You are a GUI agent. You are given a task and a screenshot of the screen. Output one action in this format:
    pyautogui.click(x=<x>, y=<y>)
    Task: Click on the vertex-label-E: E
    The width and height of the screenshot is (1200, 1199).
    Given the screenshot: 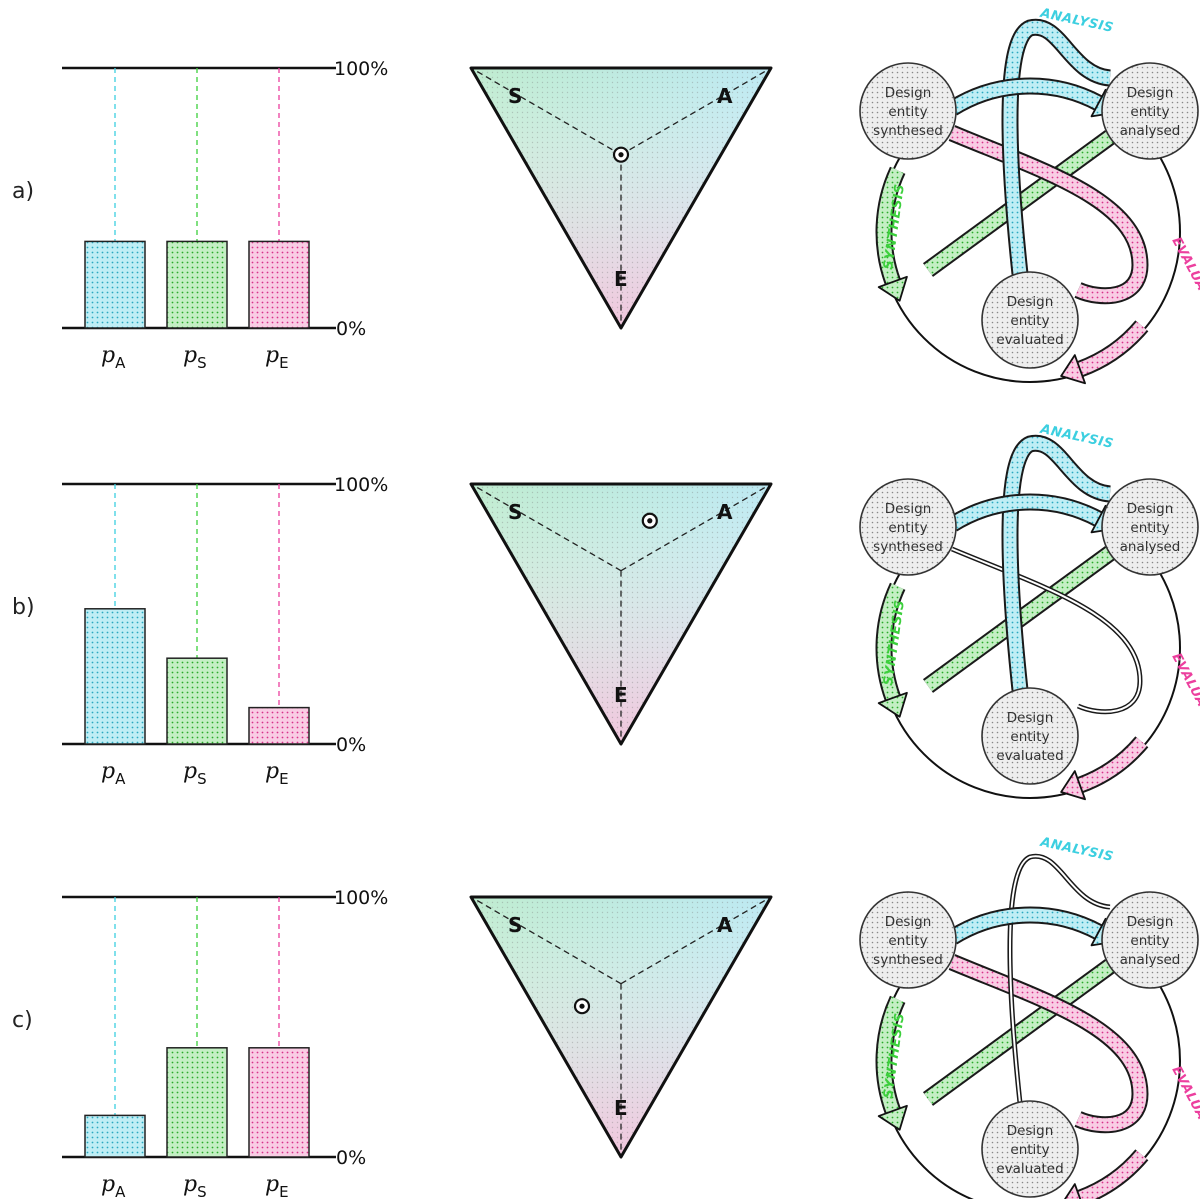 What is the action you would take?
    pyautogui.click(x=621, y=1108)
    